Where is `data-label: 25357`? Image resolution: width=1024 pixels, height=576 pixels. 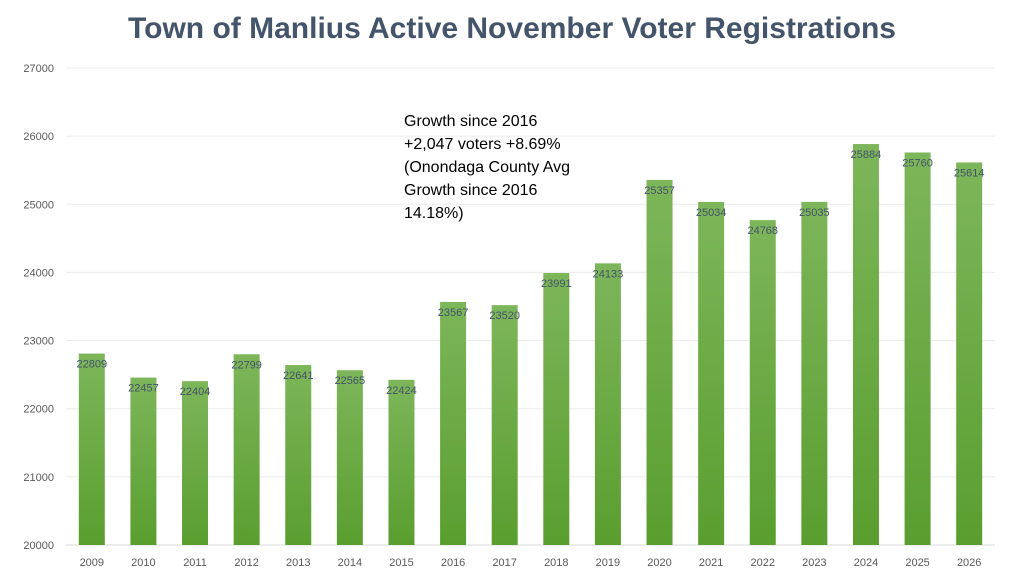 data-label: 25357 is located at coordinates (659, 191).